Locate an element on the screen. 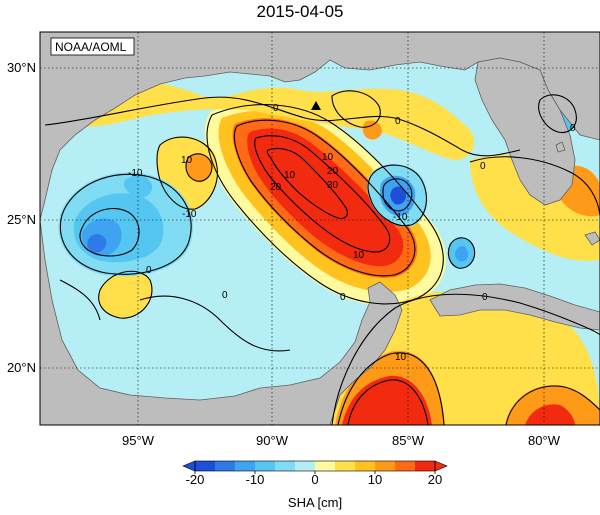 This screenshot has height=515, width=600. lat-tick-label: 25°N is located at coordinates (21, 219).